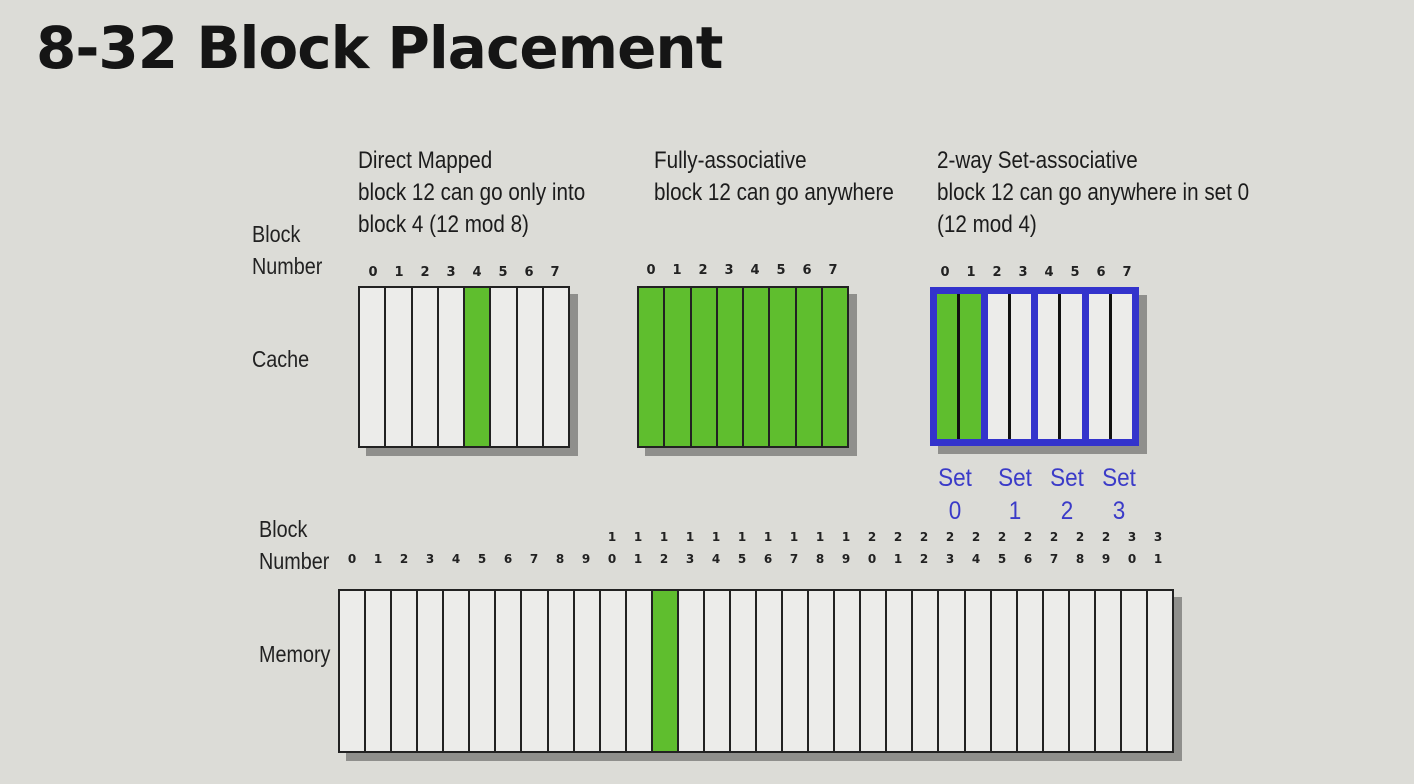 This screenshot has width=1414, height=784. I want to click on set-word: Set, so click(1119, 478).